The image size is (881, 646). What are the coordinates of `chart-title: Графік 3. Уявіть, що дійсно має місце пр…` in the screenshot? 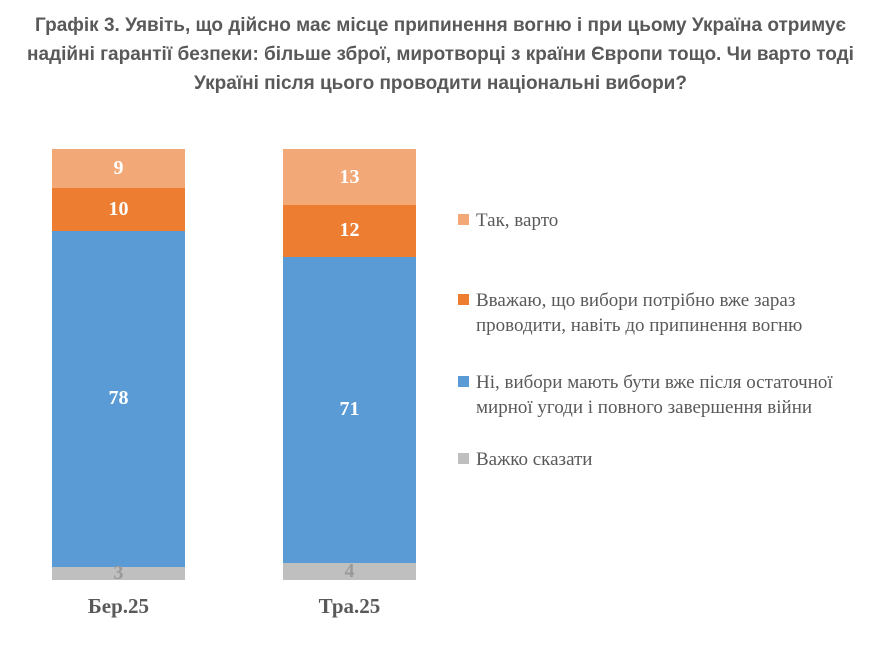 It's located at (440, 54).